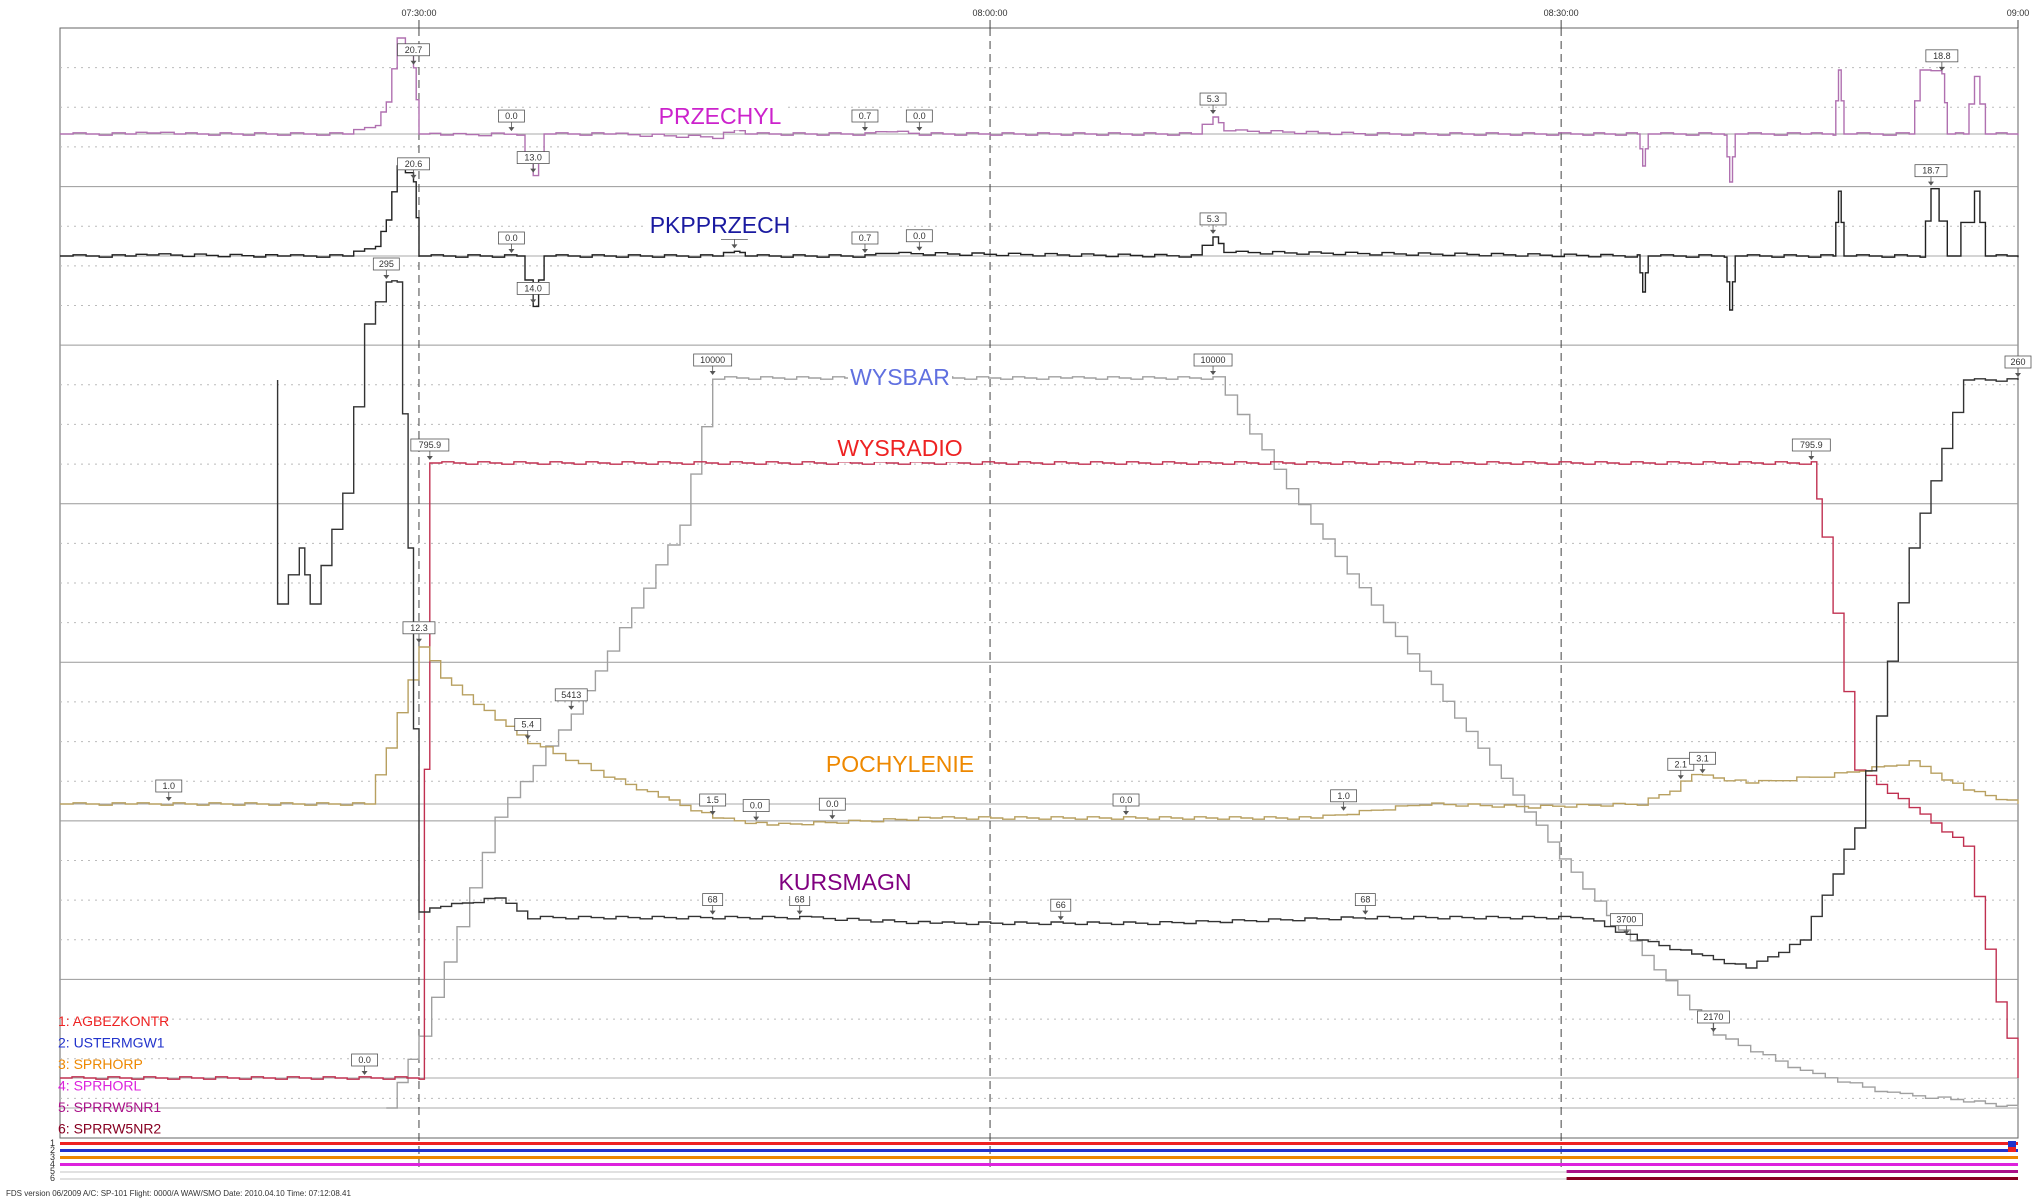 Image resolution: width=2040 pixels, height=1202 pixels. Describe the element at coordinates (1681, 764) in the screenshot. I see `svg-text: 2.1` at that location.